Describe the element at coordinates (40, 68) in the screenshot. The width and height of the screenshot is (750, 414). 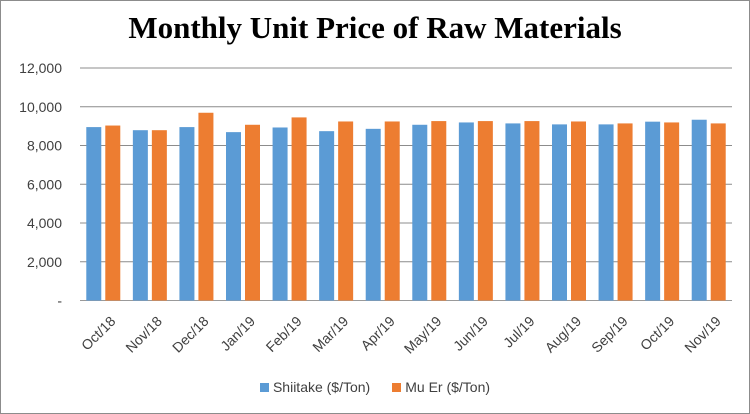
I see `y-tick-label: 12,000` at that location.